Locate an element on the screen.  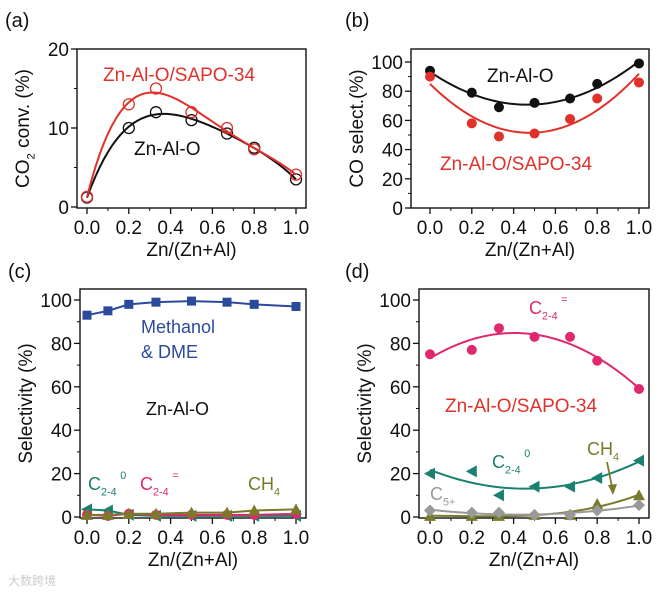
annotation-subscript: 5+ is located at coordinates (449, 502).